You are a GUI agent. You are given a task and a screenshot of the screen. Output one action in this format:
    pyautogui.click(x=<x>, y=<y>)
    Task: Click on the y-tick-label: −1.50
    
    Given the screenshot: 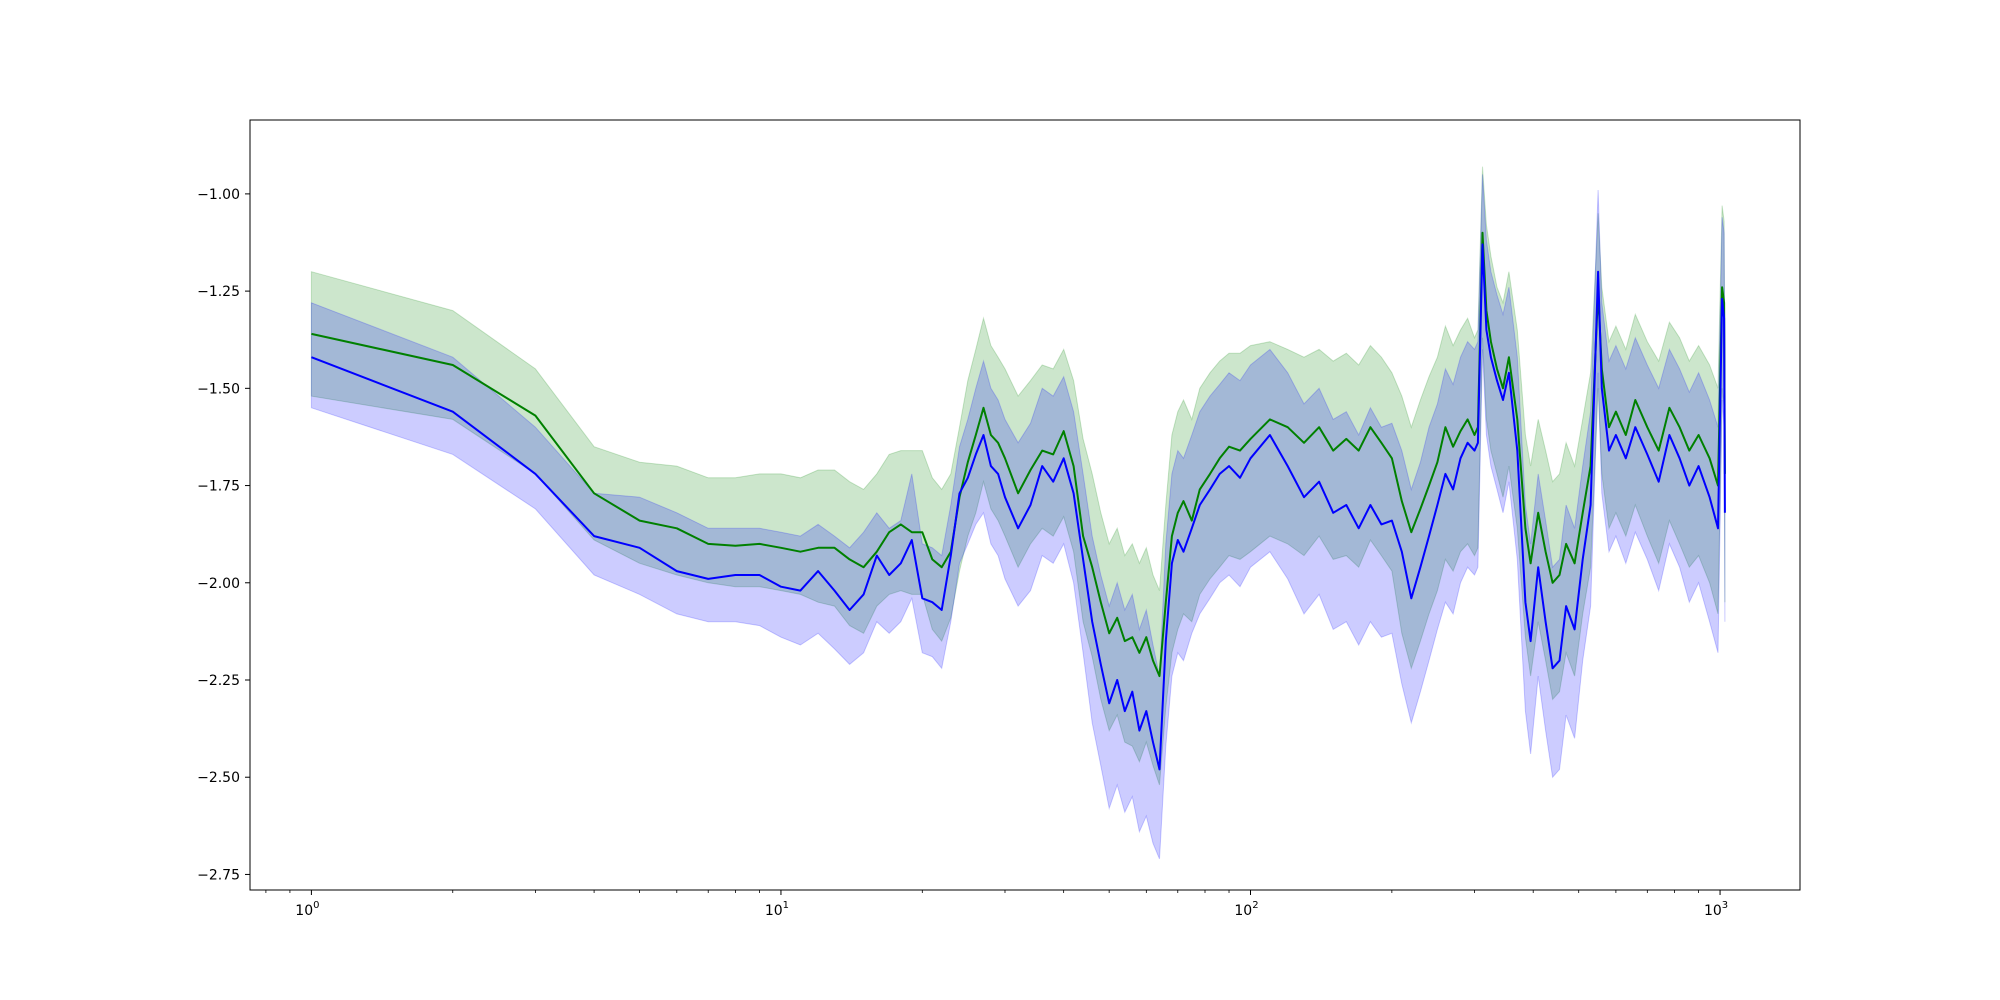 What is the action you would take?
    pyautogui.click(x=218, y=389)
    